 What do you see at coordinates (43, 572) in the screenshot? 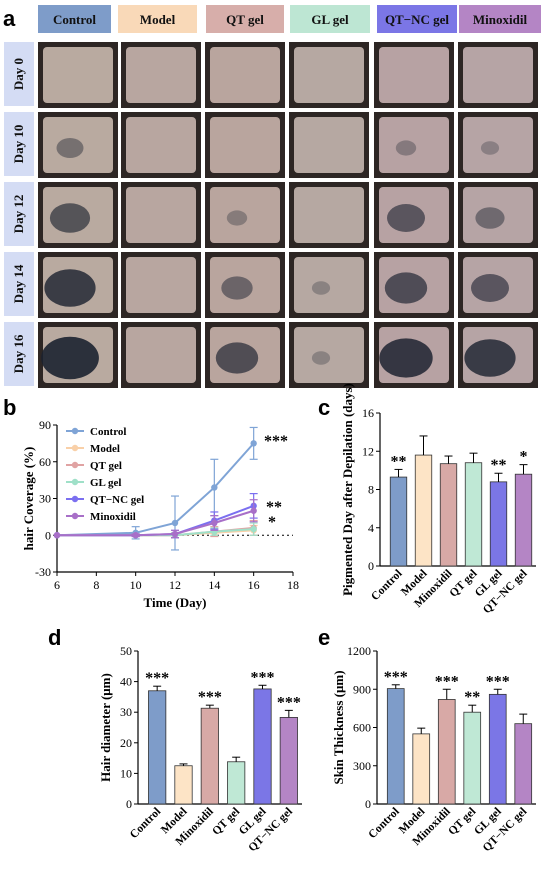
I see `y-tick-label: -30` at bounding box center [43, 572].